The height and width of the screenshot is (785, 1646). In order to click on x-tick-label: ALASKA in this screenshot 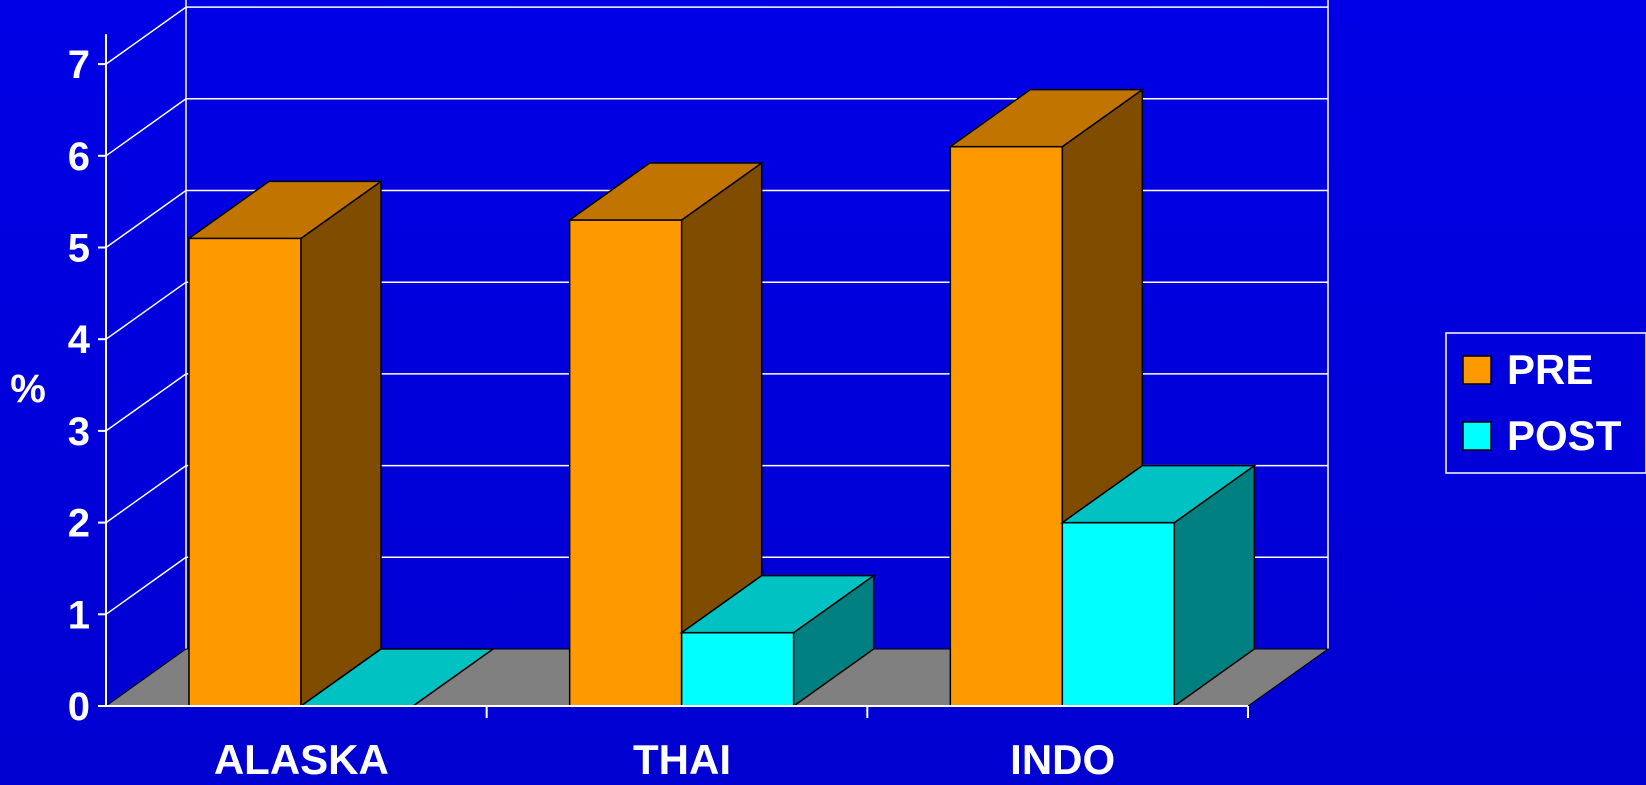, I will do `click(301, 759)`.